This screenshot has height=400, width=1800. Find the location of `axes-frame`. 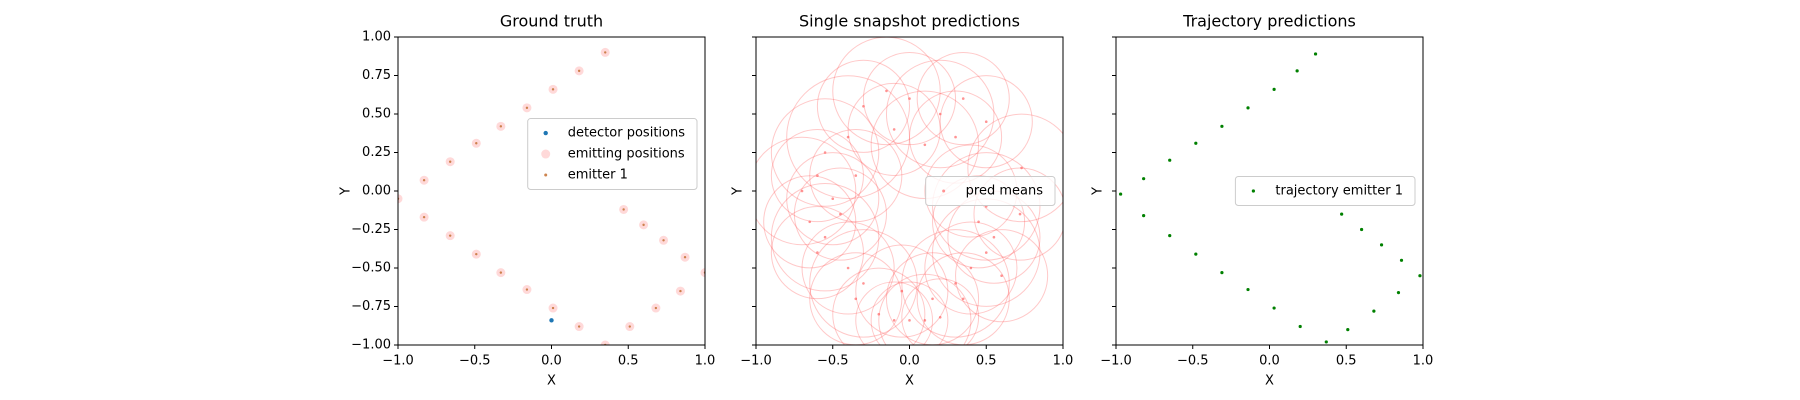

axes-frame is located at coordinates (551, 191).